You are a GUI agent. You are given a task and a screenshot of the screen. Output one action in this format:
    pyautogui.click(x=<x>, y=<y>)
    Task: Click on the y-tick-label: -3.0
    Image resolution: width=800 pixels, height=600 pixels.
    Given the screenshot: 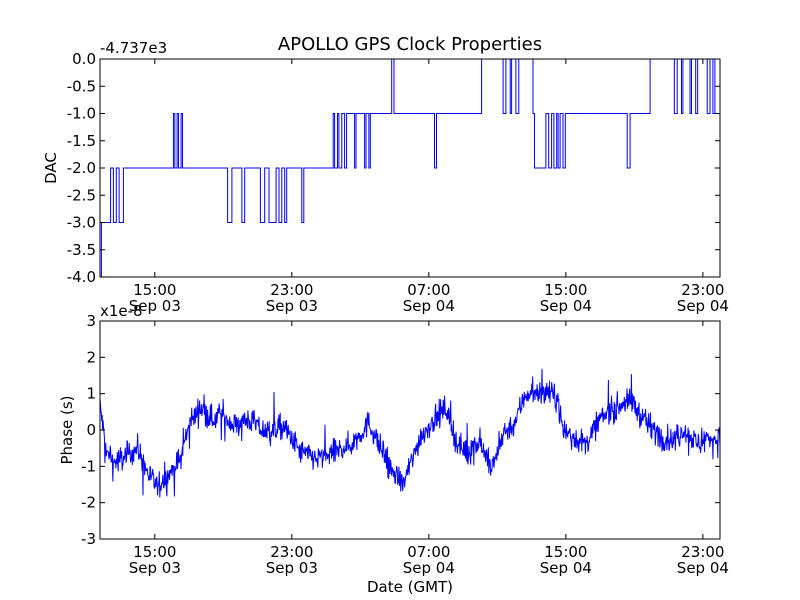 What is the action you would take?
    pyautogui.click(x=81, y=223)
    